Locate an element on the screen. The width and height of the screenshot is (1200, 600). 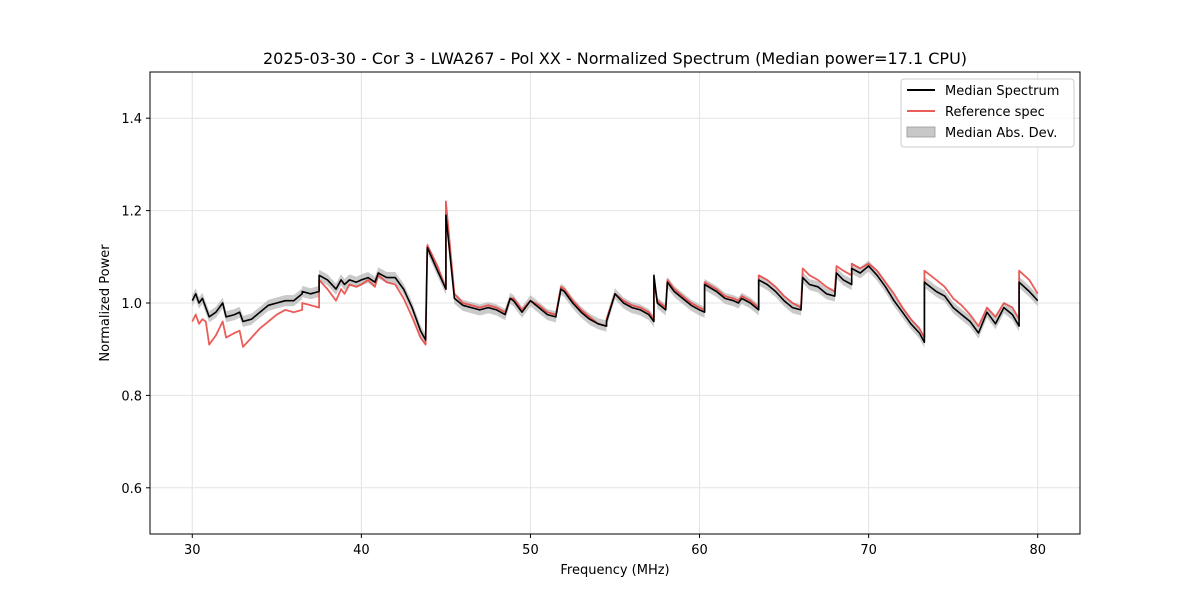
y-axis-label: Normalized Power is located at coordinates (105, 303).